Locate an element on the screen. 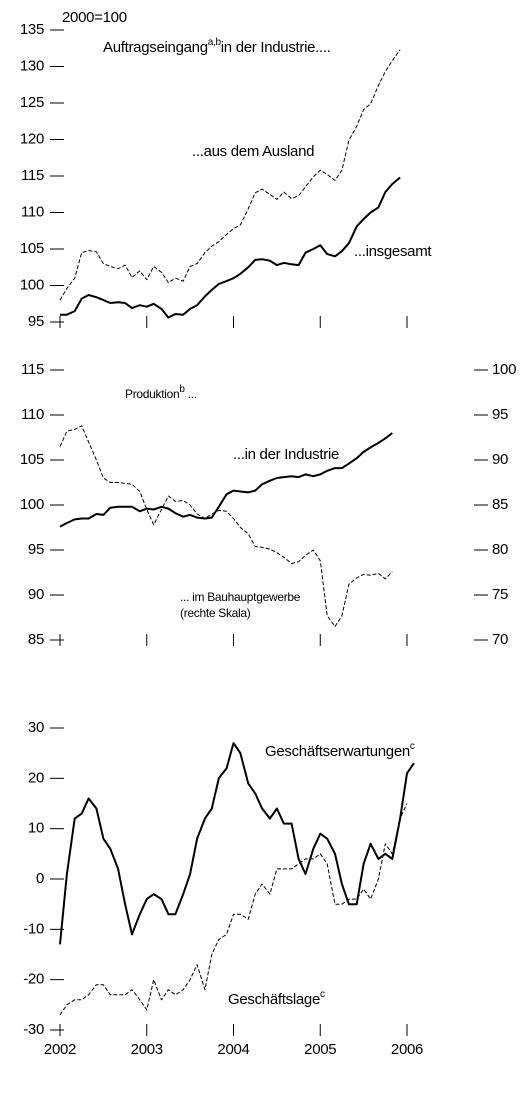  text-part: Geschäftserwartungen is located at coordinates (337, 751).